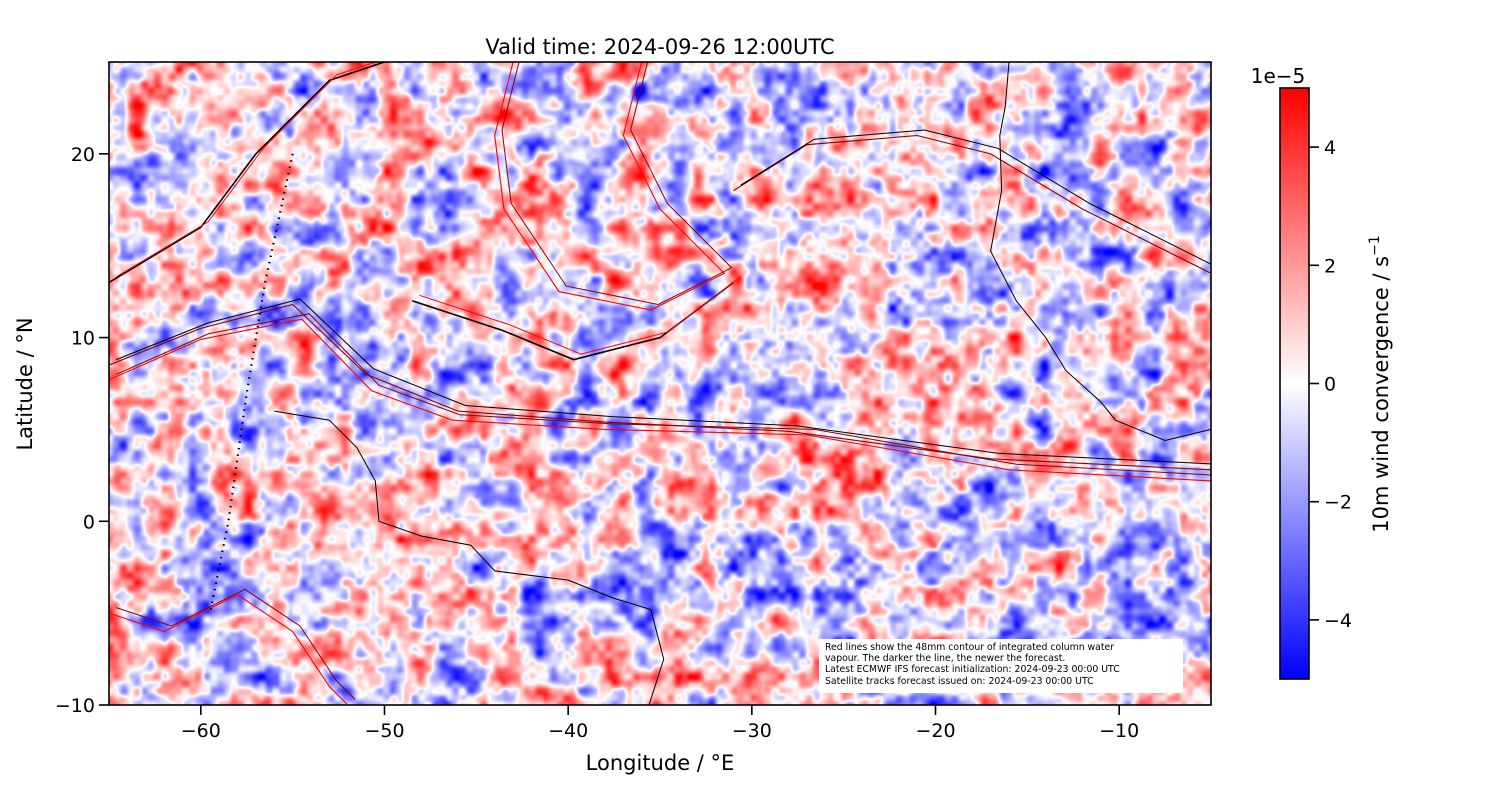  Describe the element at coordinates (935, 731) in the screenshot. I see `x-tick-label: −20` at that location.